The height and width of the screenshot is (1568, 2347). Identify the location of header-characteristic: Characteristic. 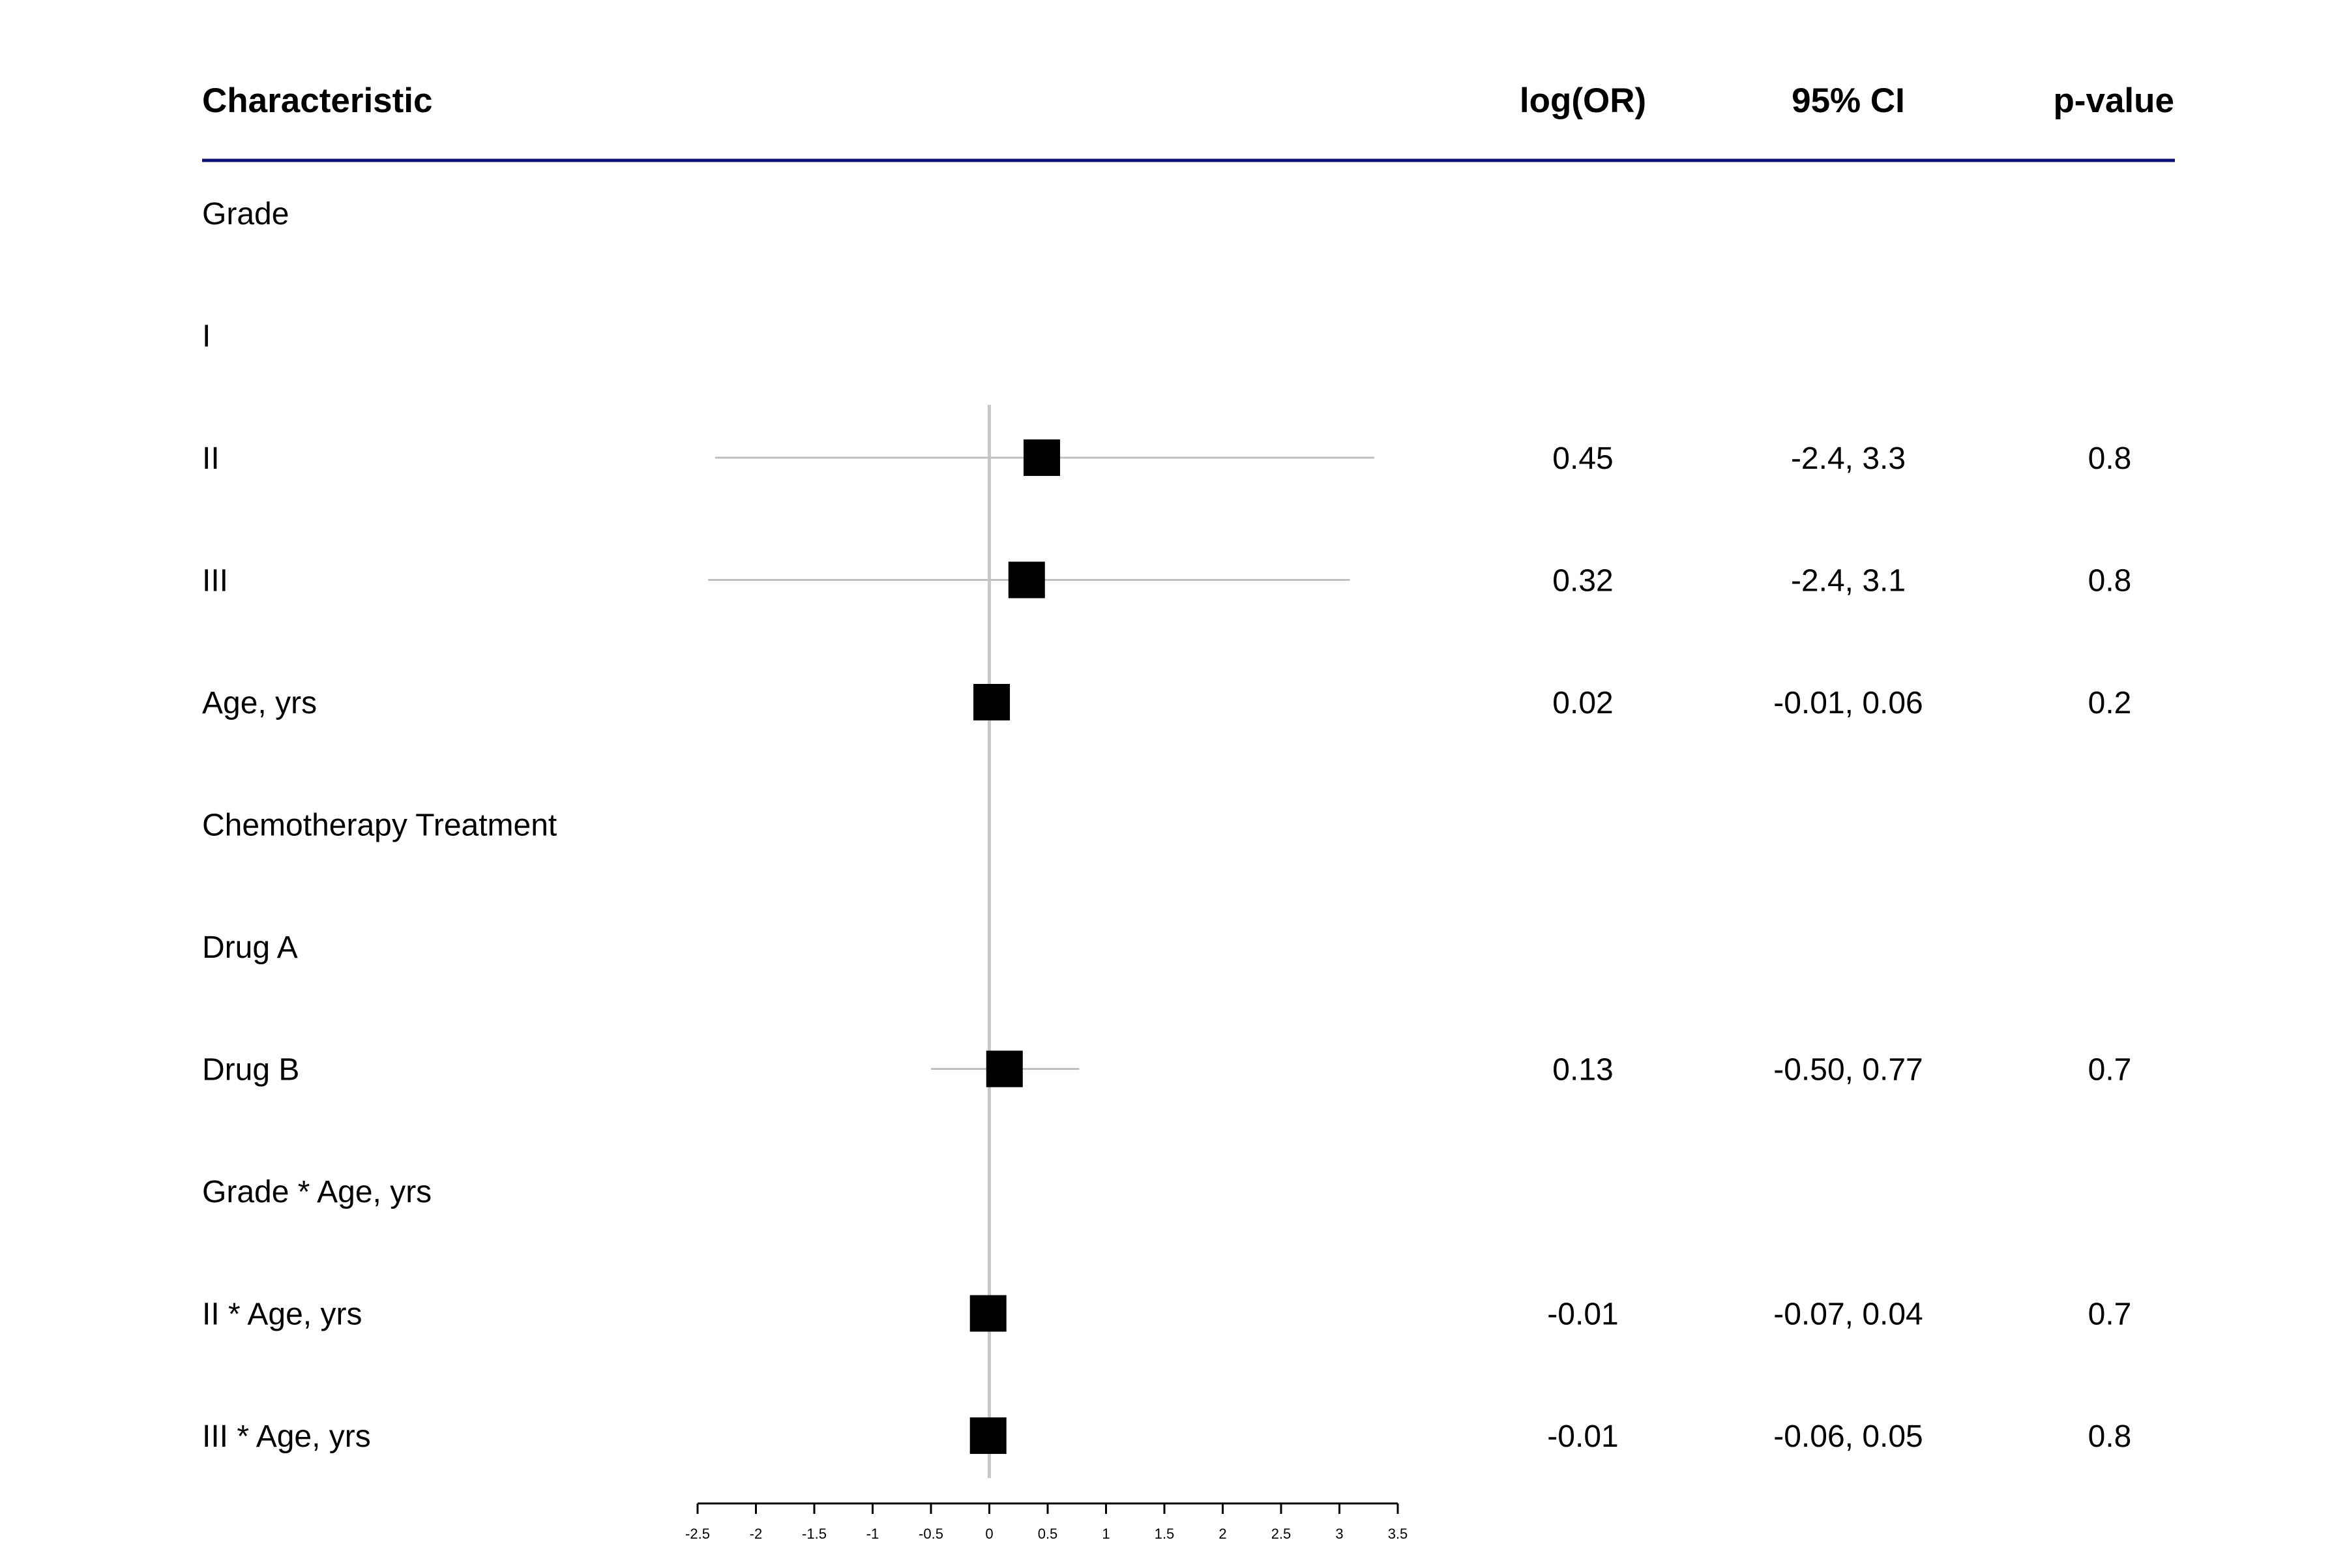
(317, 101).